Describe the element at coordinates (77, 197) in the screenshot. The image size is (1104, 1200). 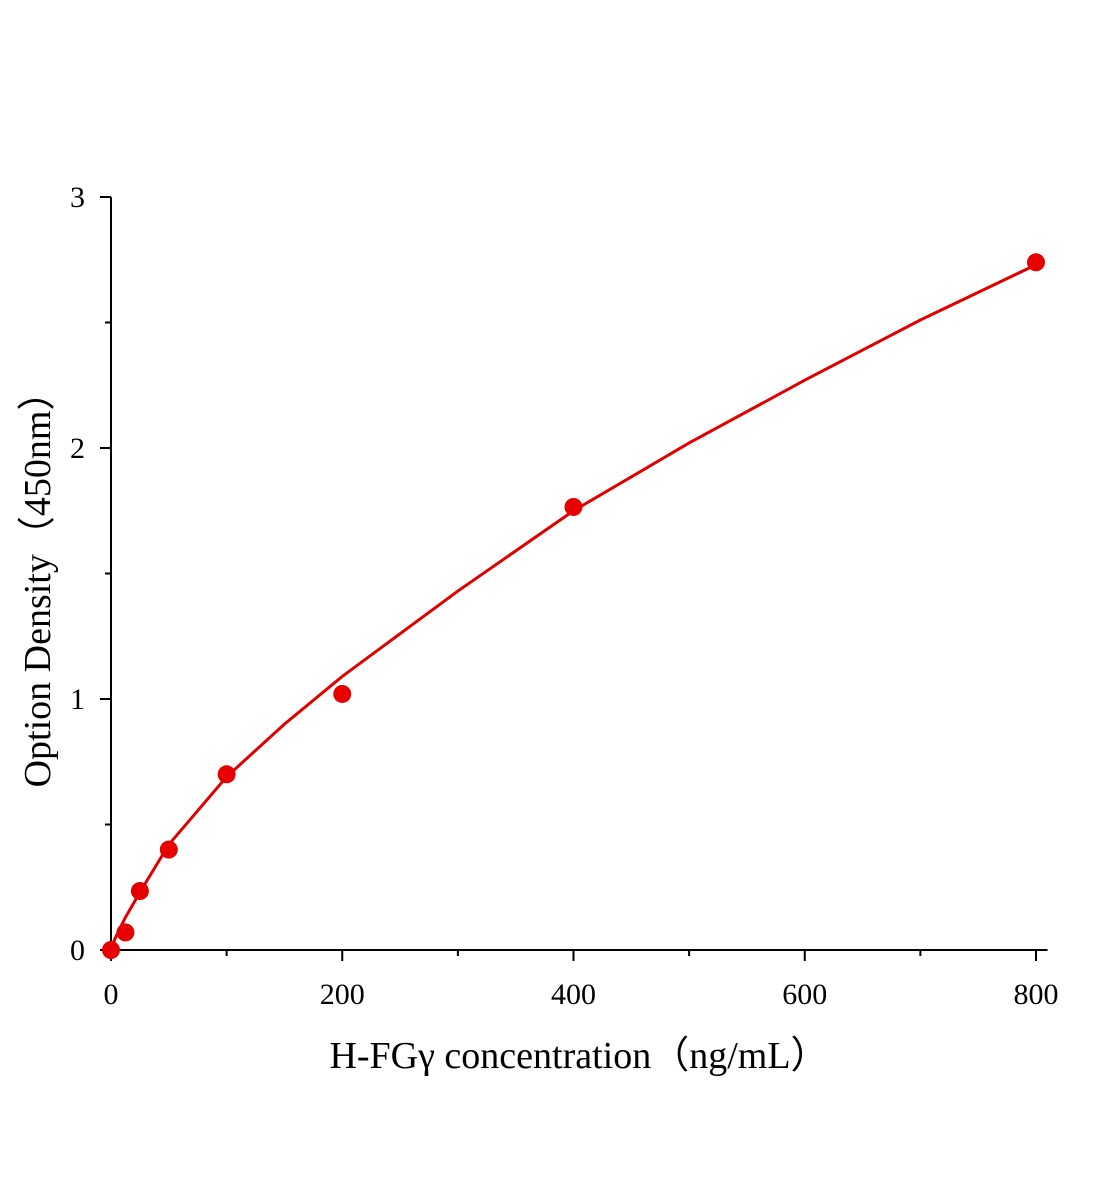
I see `y-tick-label: 3` at that location.